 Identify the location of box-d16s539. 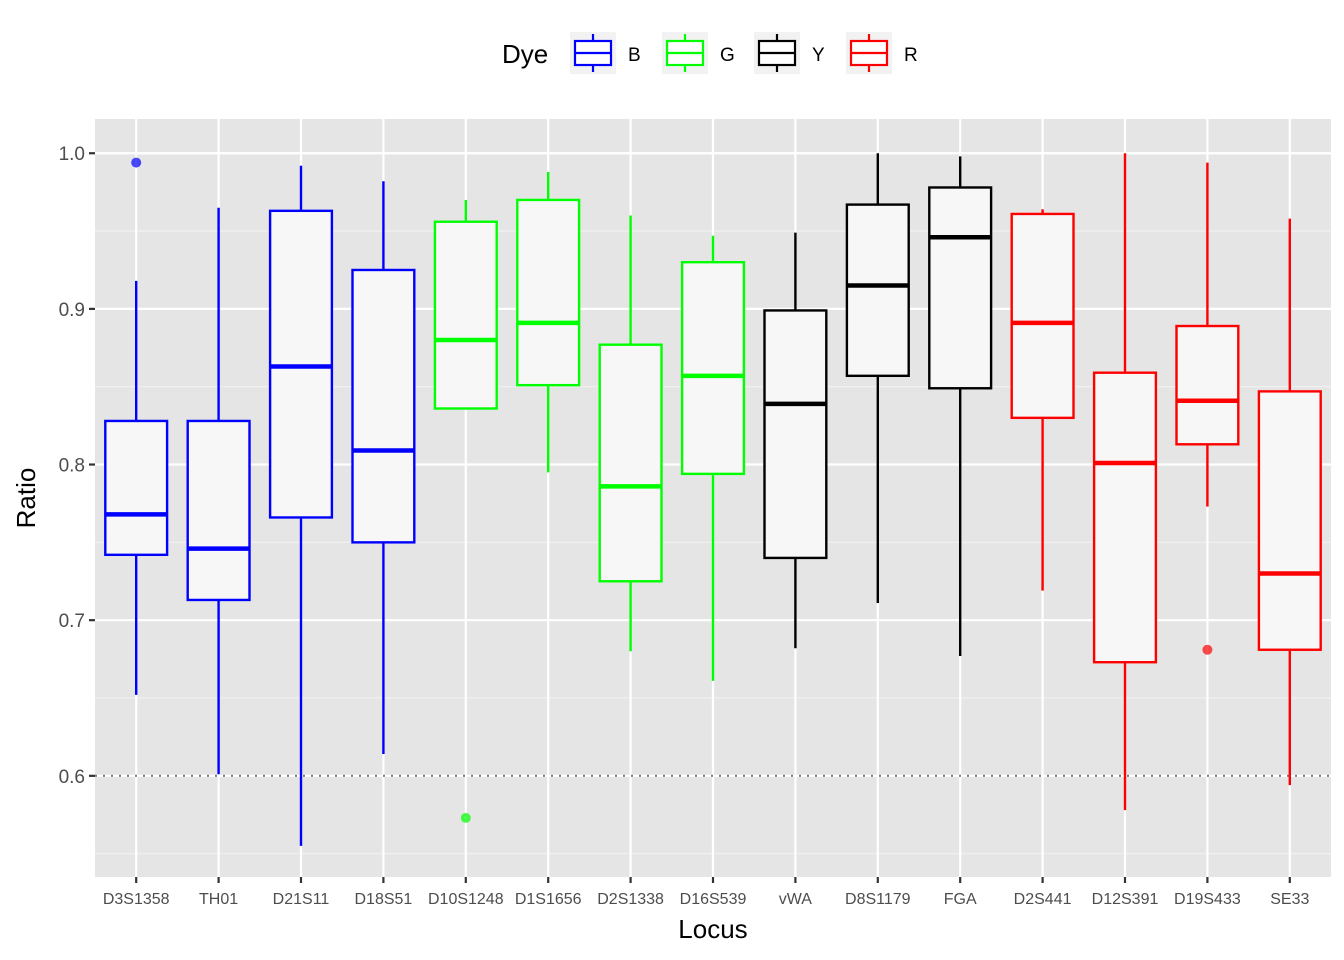
(713, 458).